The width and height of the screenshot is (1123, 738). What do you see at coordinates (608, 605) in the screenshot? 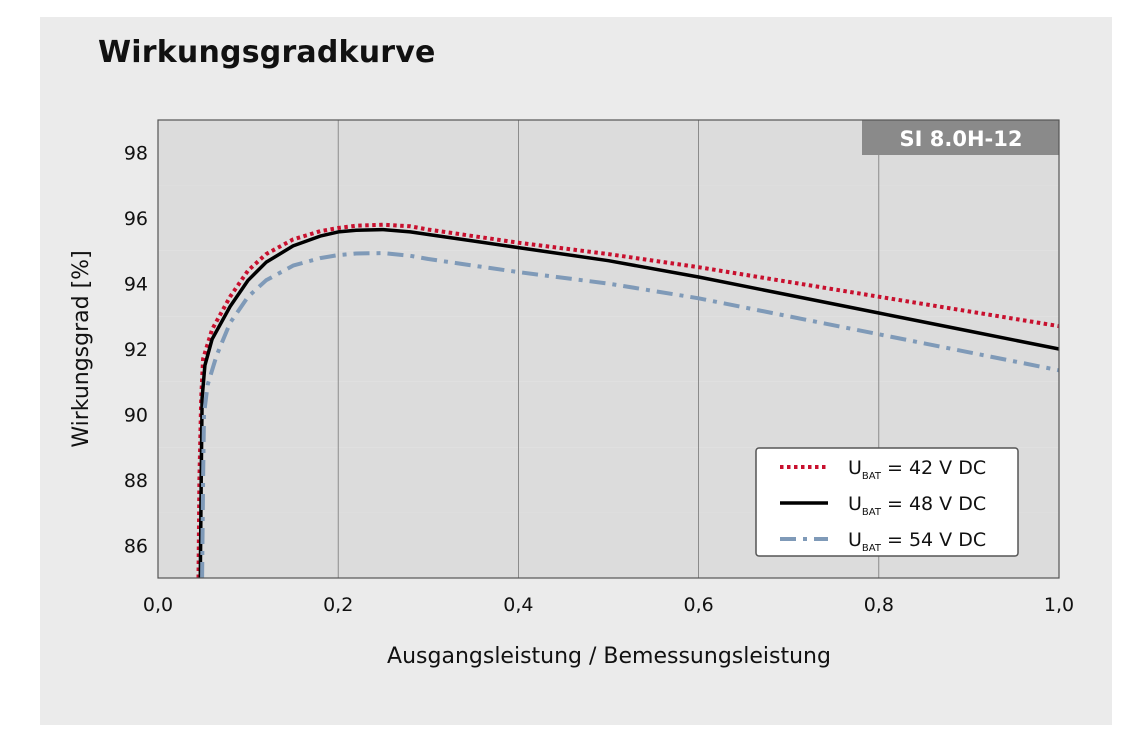
I see `x-tick-labels: 0,0 0,2 0,4 0,6 0,8 1,0` at bounding box center [608, 605].